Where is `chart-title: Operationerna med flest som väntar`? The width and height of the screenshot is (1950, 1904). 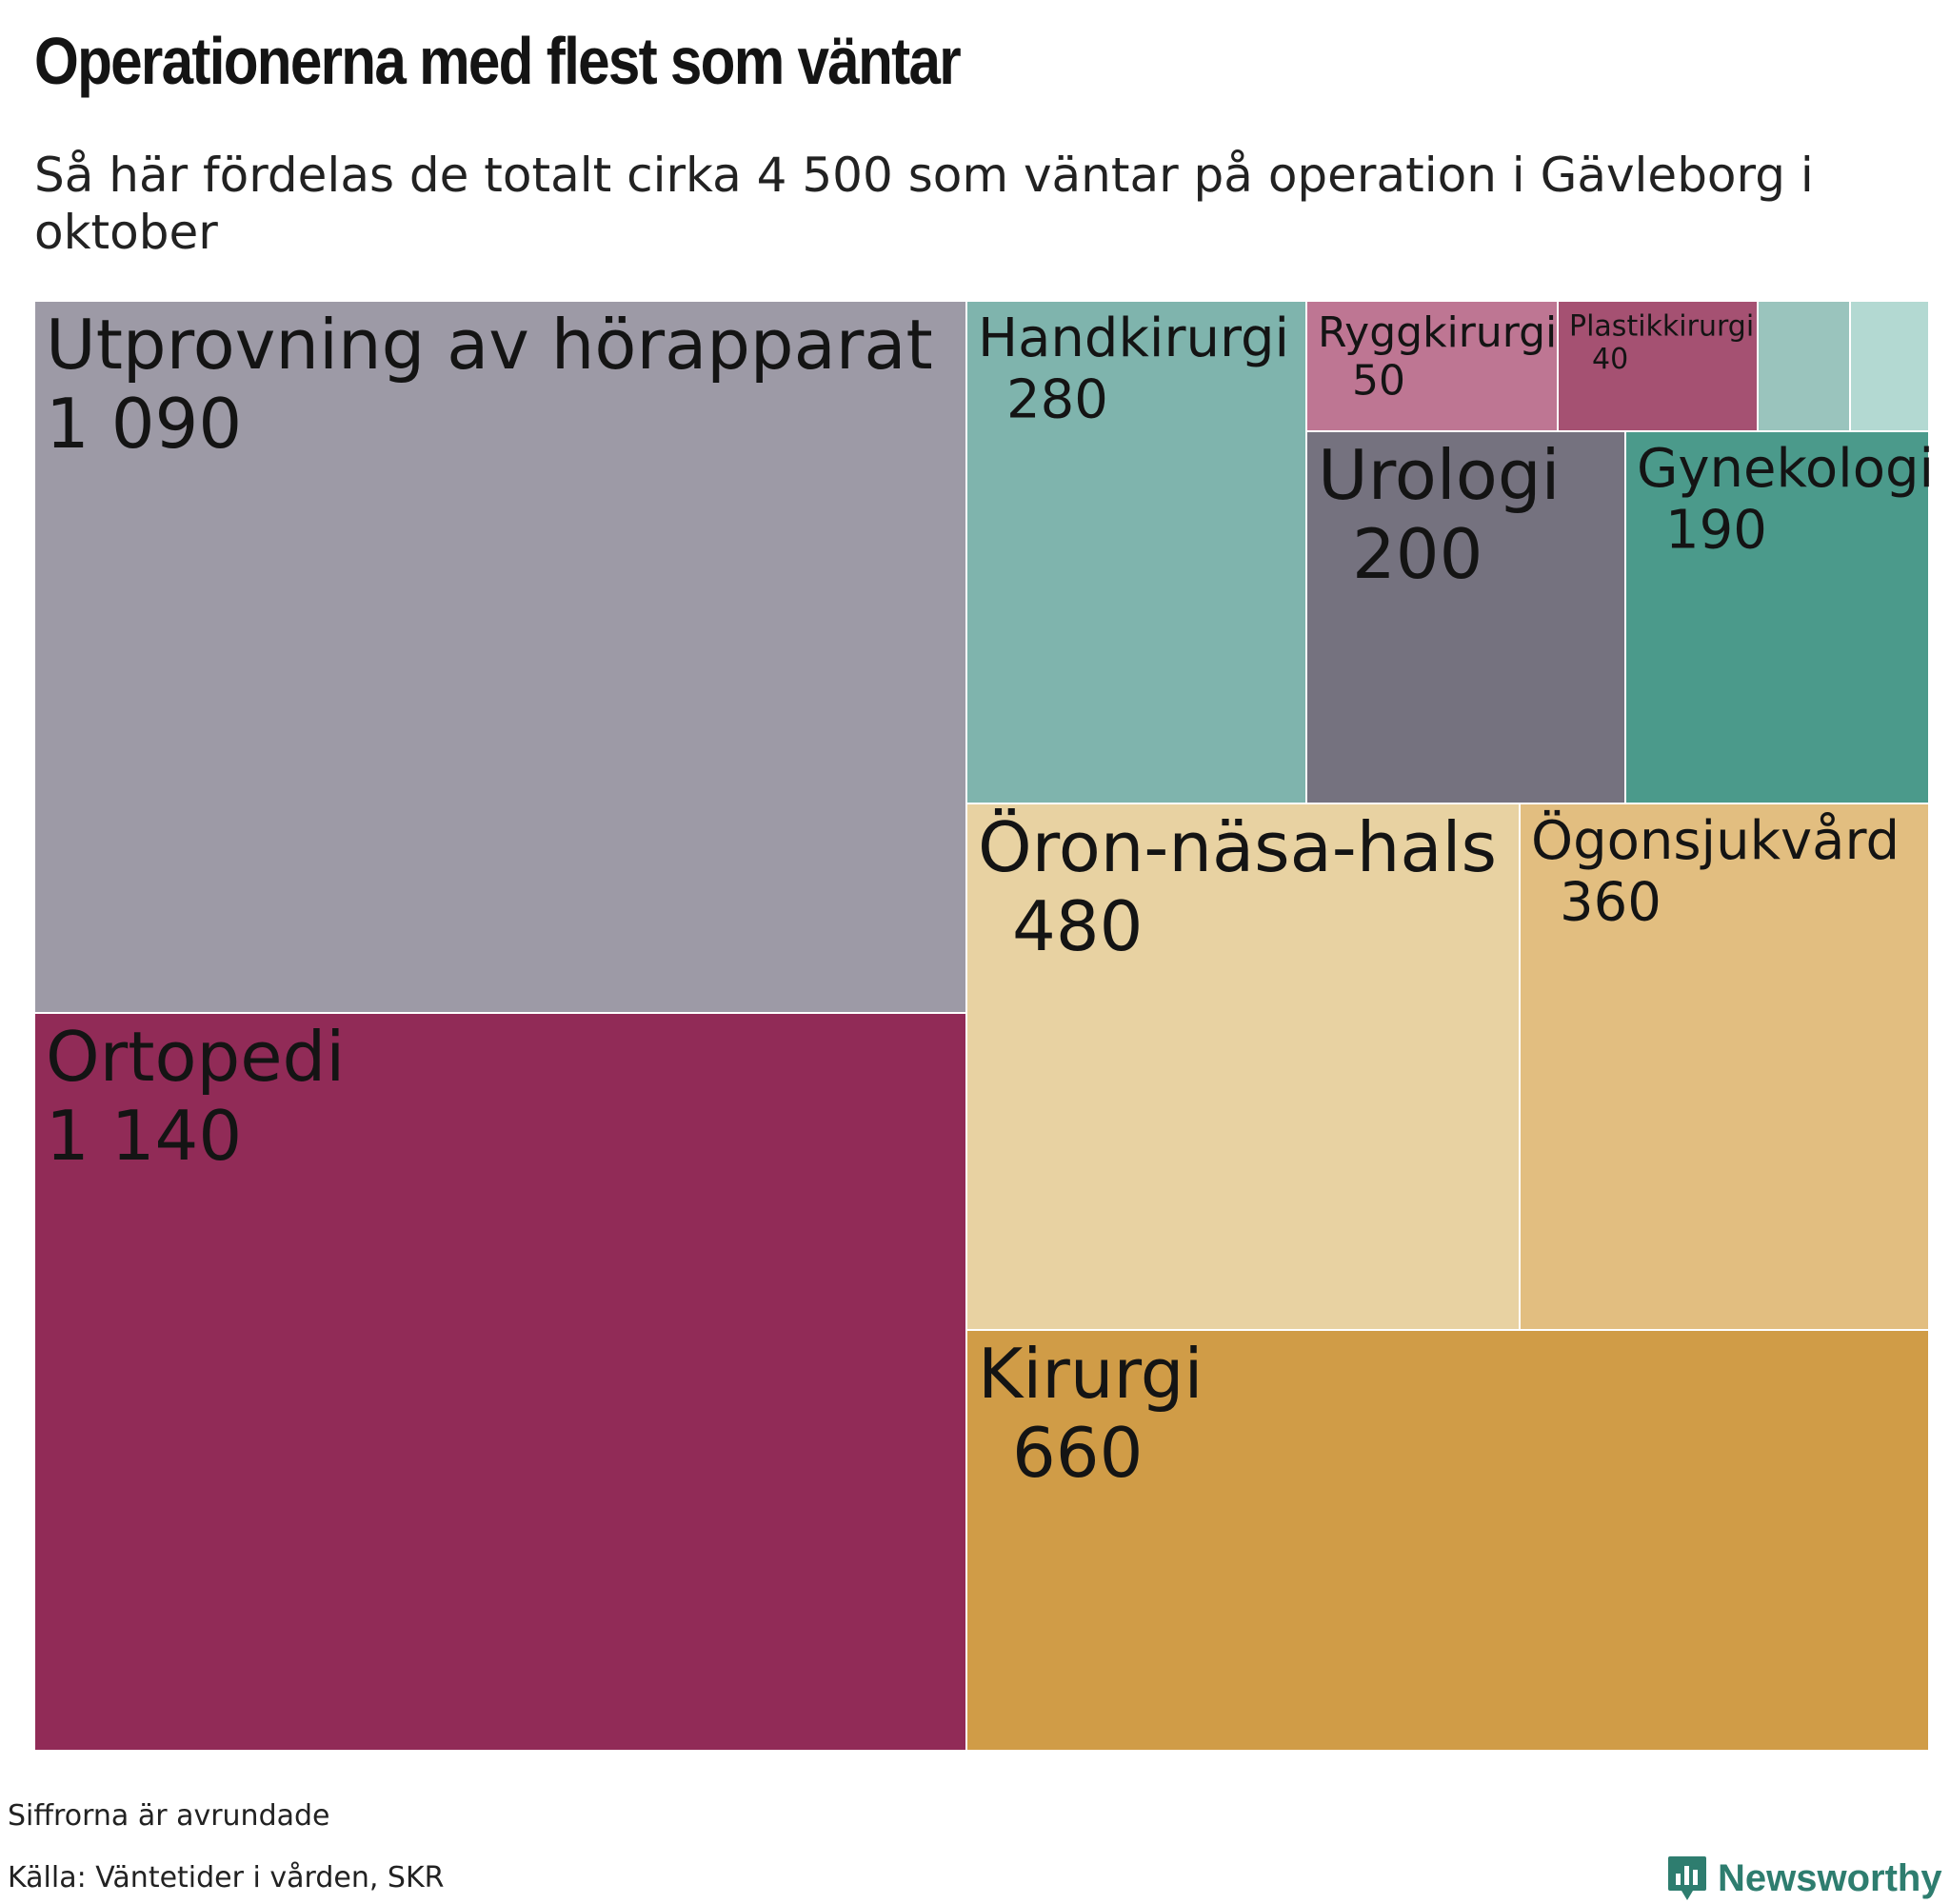 chart-title: Operationerna med flest som väntar is located at coordinates (498, 61).